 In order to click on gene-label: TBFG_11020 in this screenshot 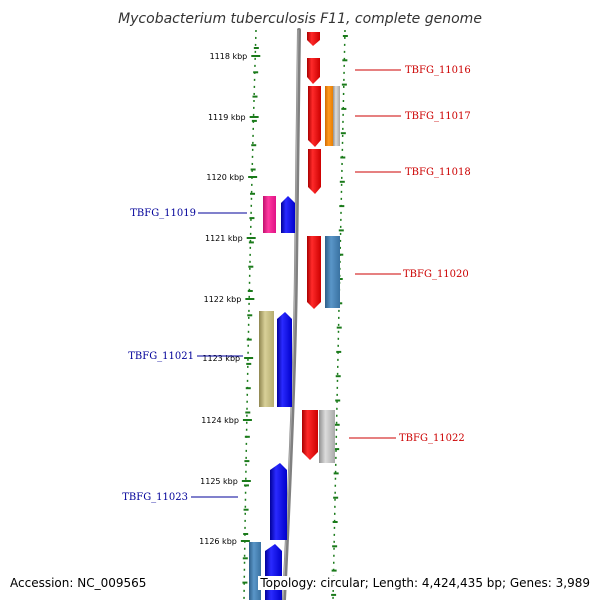, I will do `click(436, 274)`.